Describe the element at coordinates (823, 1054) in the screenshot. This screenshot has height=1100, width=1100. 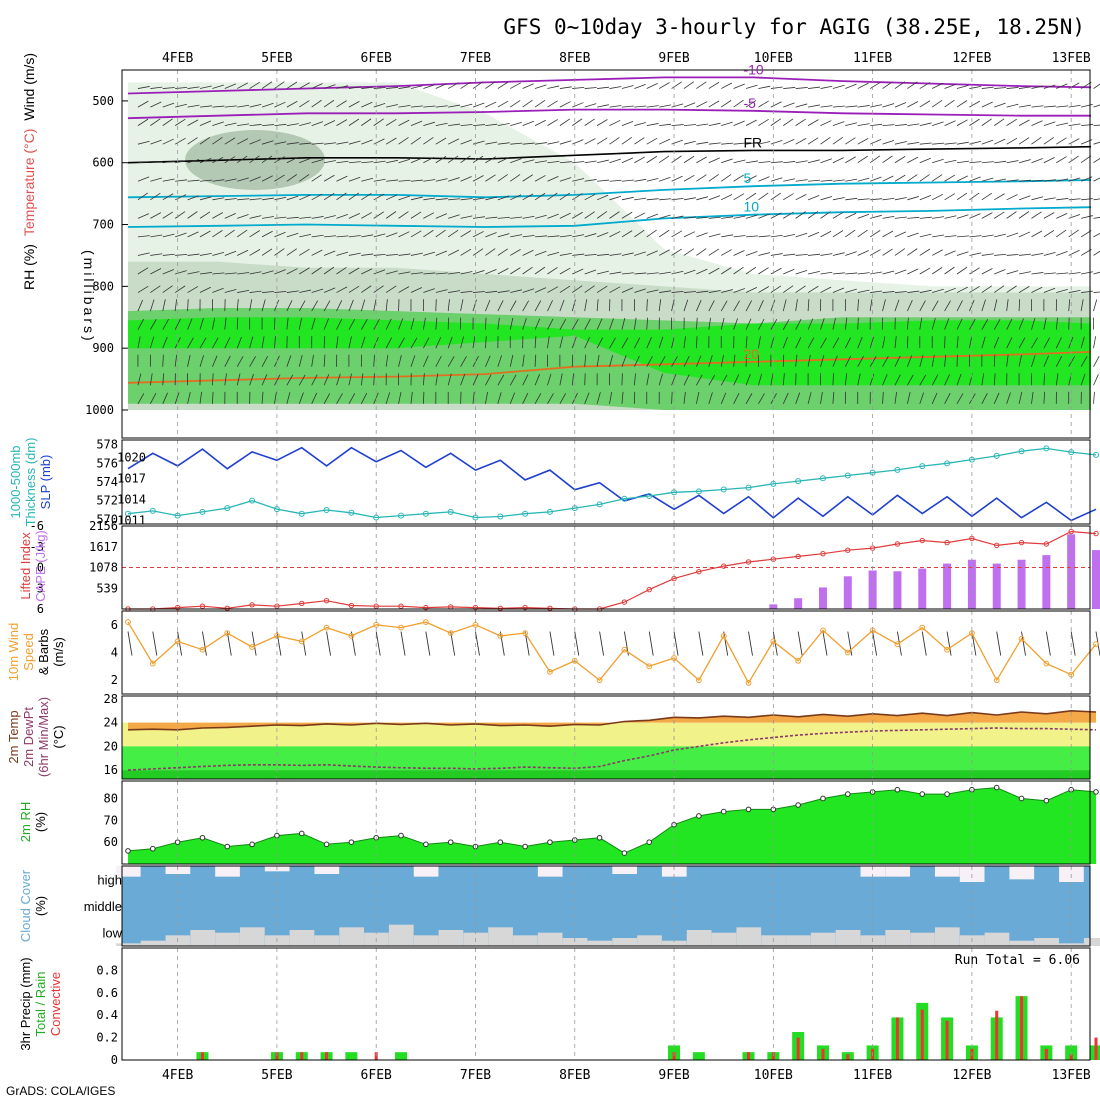
I see `precip-convective-bar` at that location.